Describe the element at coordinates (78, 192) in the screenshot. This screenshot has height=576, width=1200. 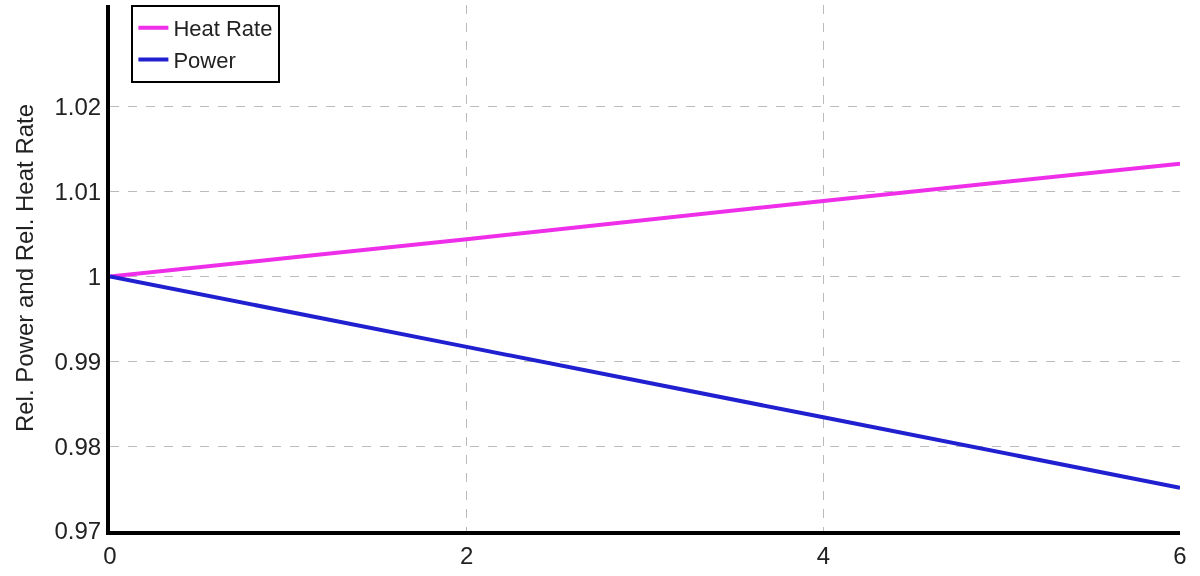
I see `y-tick-label: 1.01` at that location.